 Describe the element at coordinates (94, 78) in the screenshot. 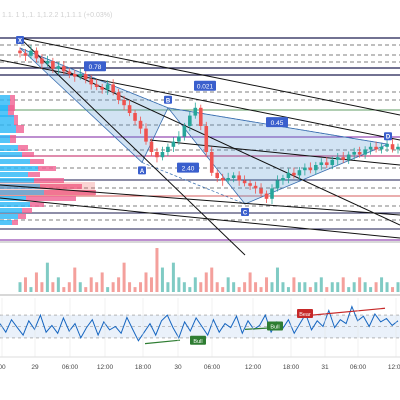

I see `pattern-ratio-line` at that location.